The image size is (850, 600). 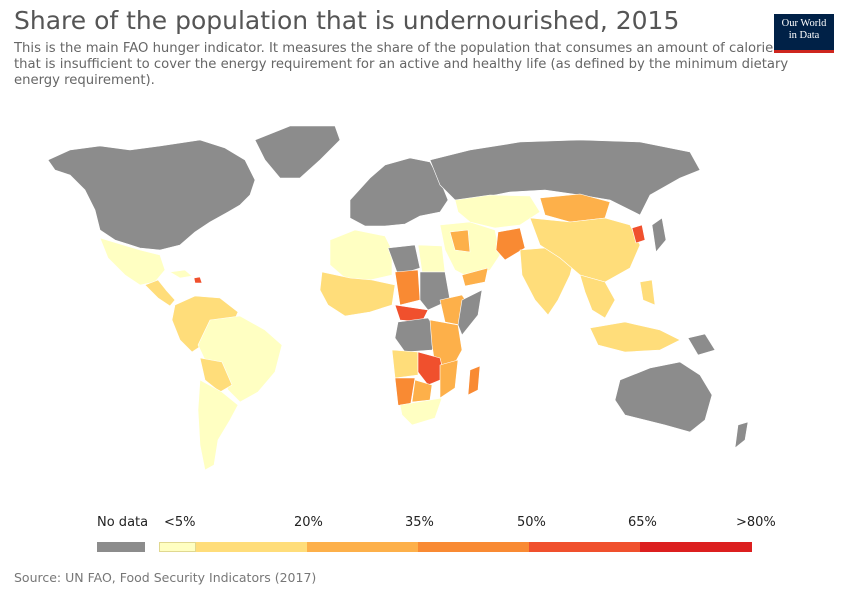 I want to click on region-yemen, so click(x=475, y=277).